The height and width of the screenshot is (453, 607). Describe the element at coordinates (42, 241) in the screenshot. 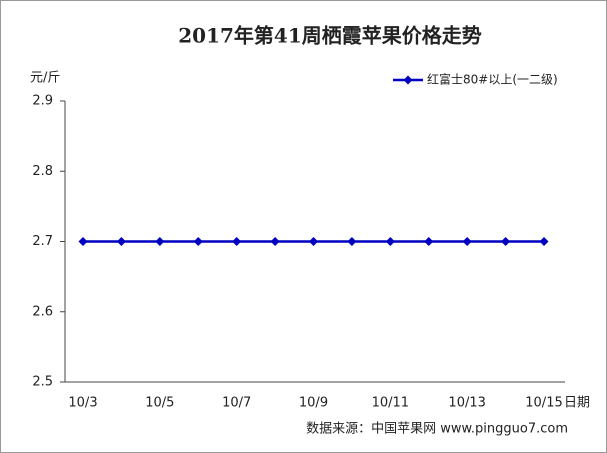

I see `y-tick-label: 2.7` at that location.